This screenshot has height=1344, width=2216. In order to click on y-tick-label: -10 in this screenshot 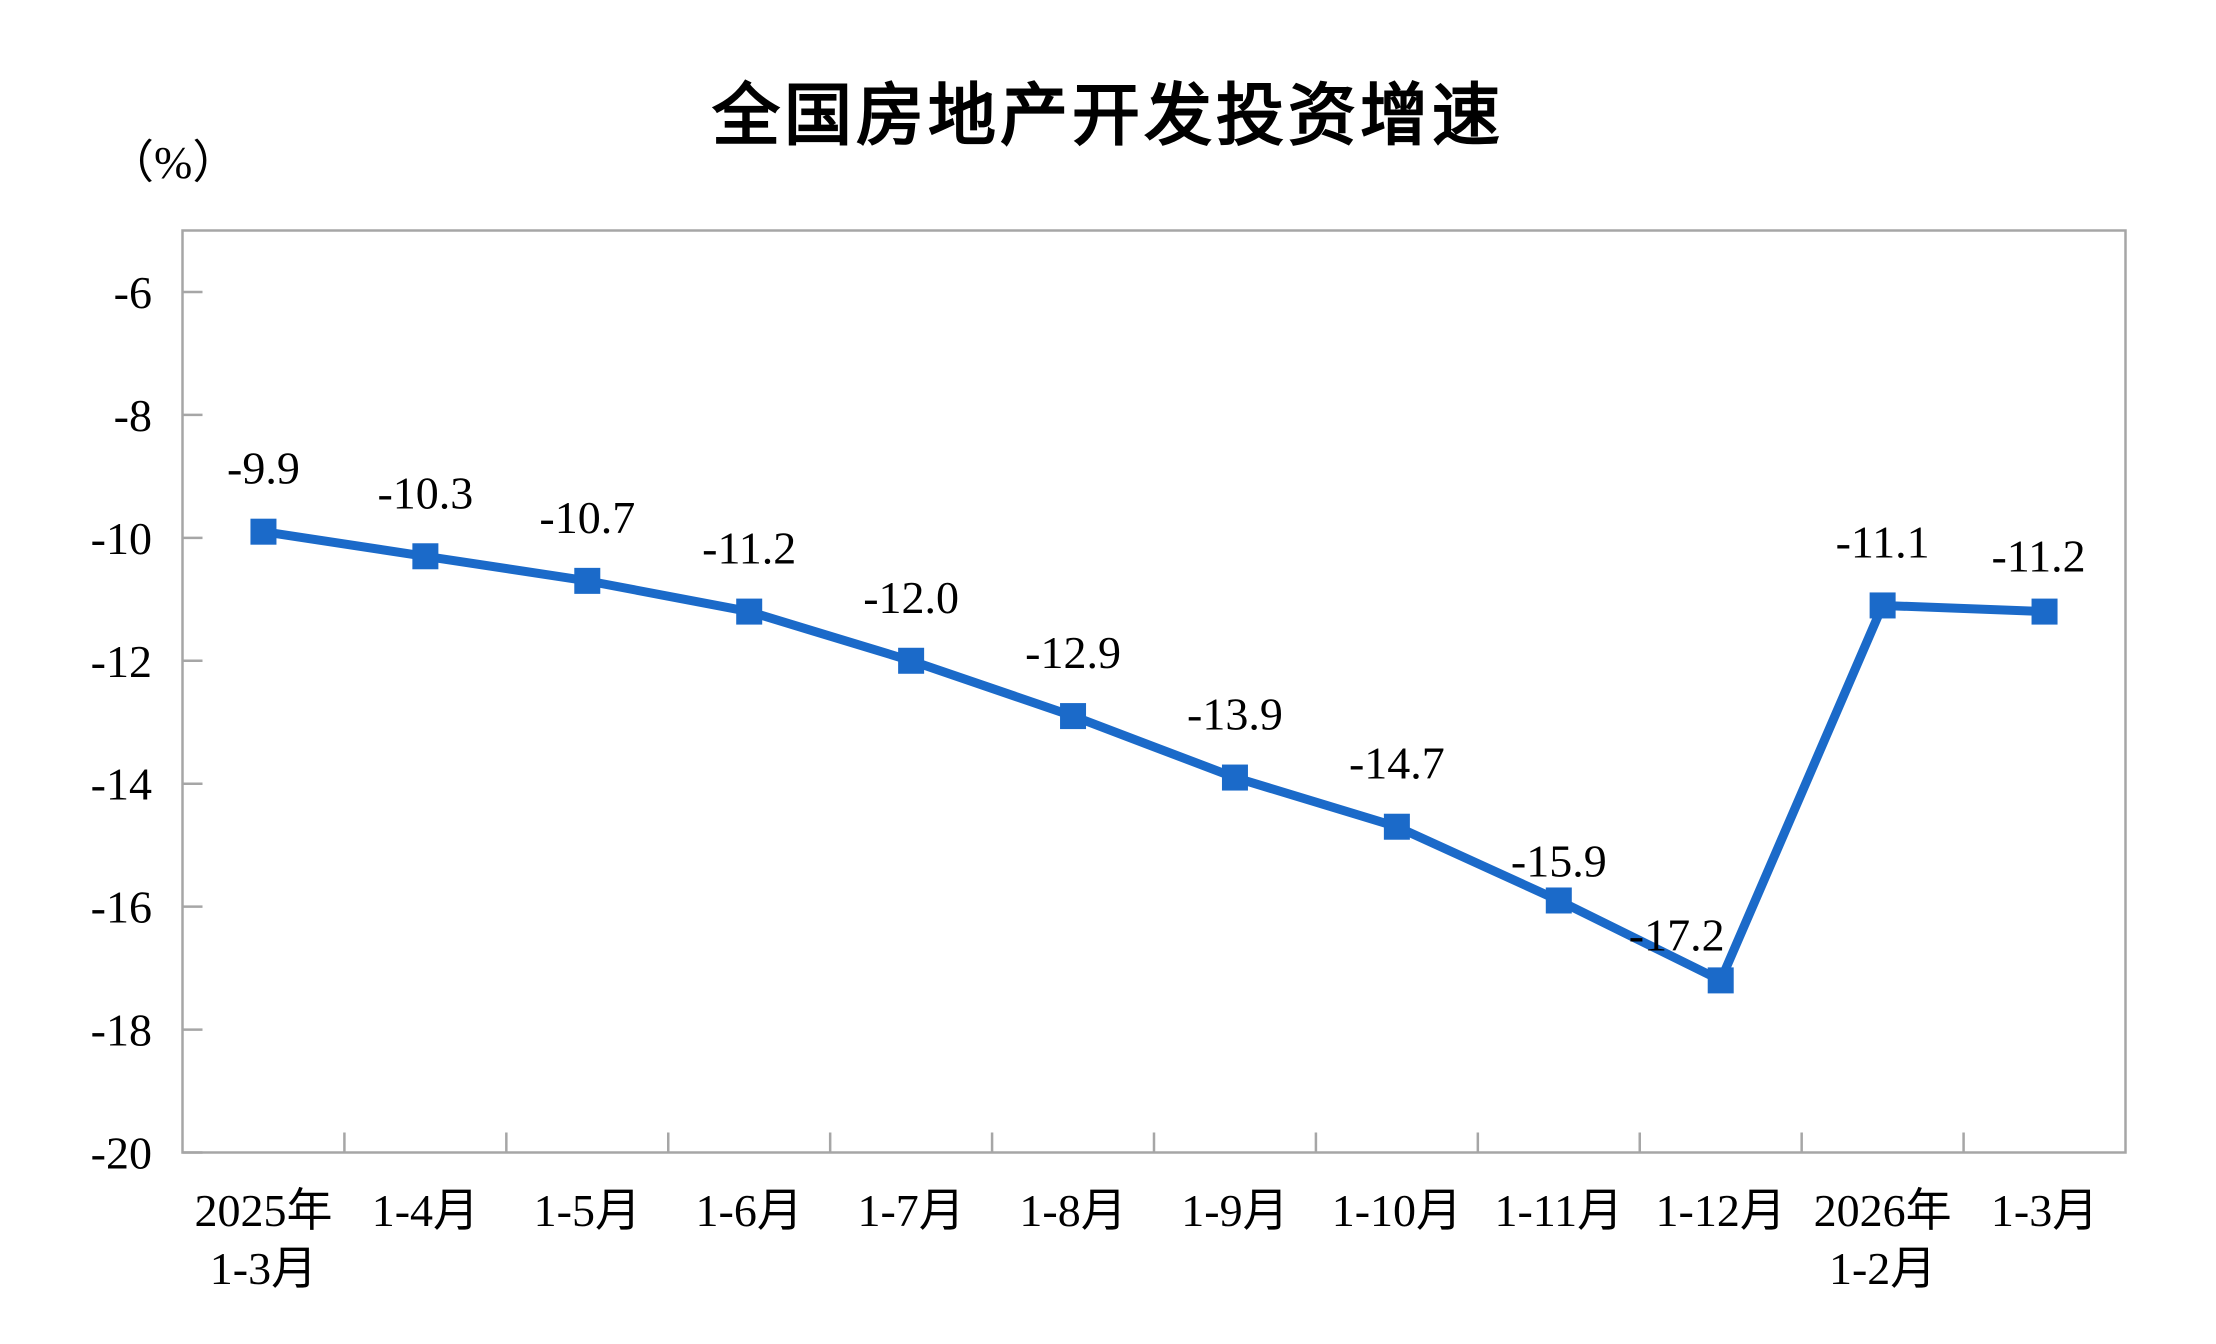, I will do `click(121, 538)`.